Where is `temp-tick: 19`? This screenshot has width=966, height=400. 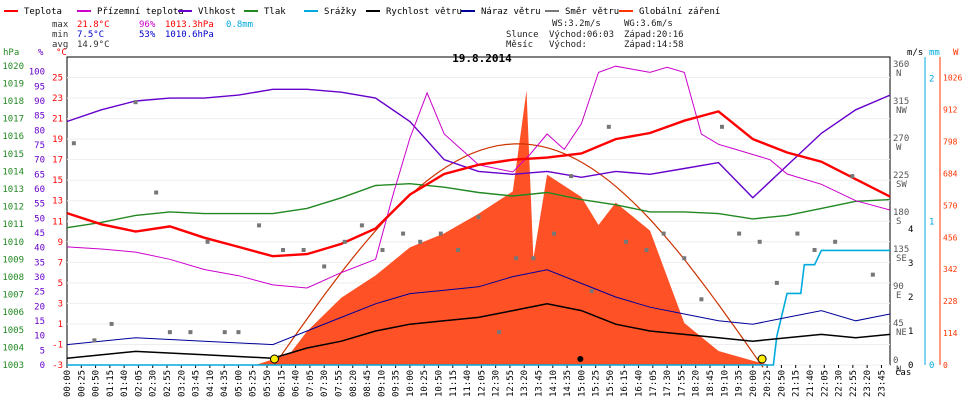 temp-tick: 19 is located at coordinates (57, 140).